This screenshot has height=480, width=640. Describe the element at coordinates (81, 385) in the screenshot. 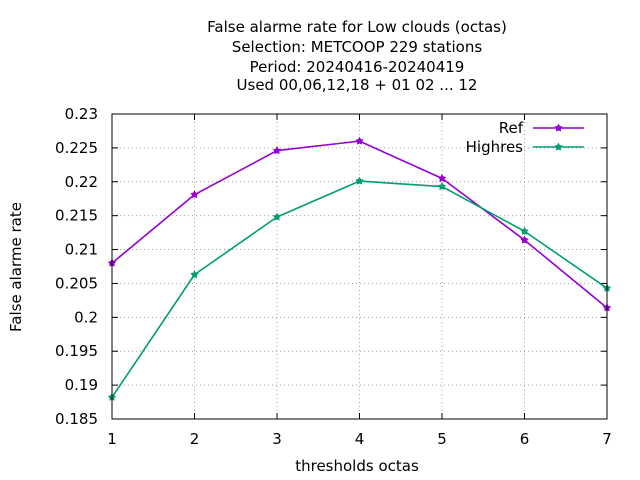

I see `y-tick-label: 0.19` at that location.